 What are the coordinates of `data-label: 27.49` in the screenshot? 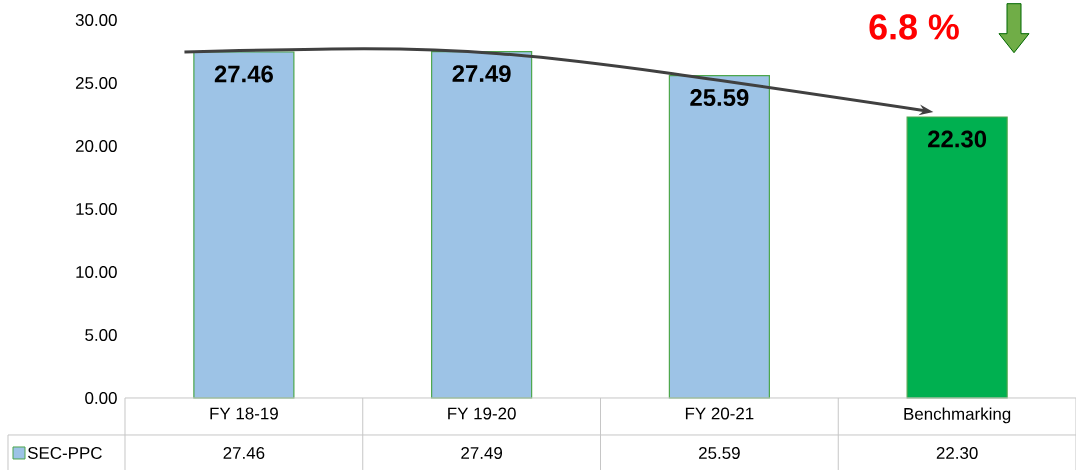 It's located at (482, 452).